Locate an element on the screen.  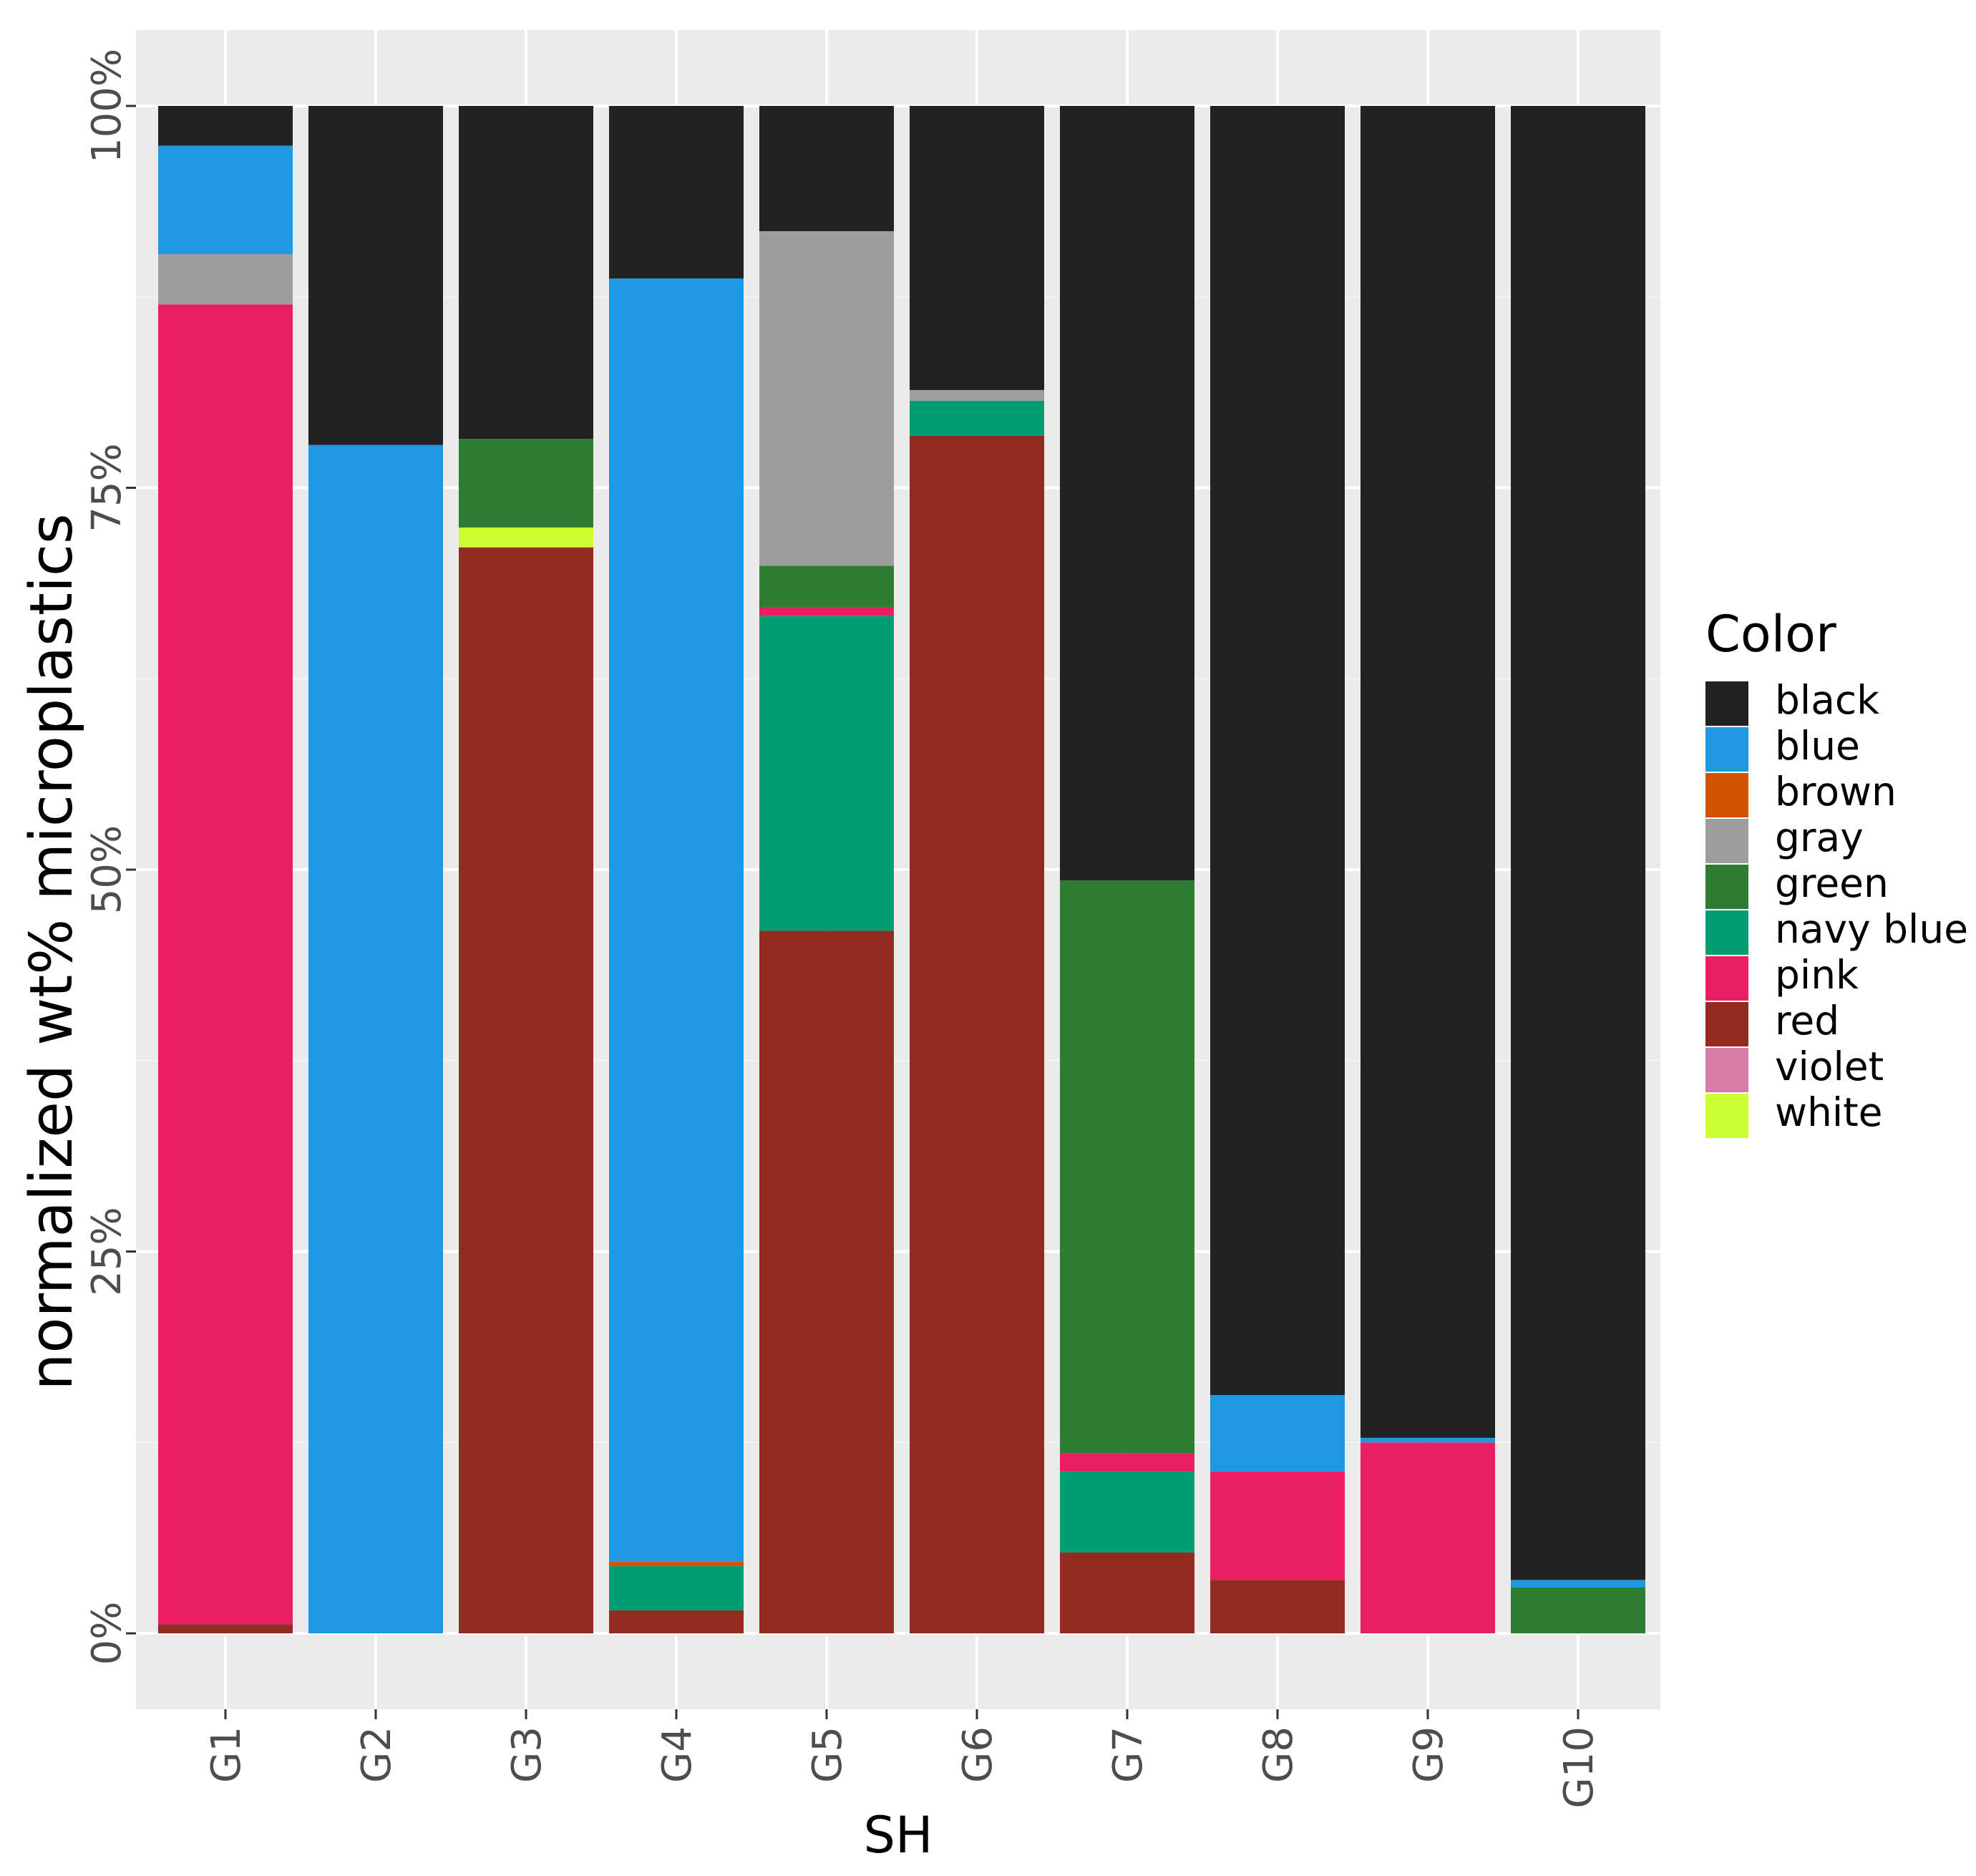
bar-segment-G4-brown is located at coordinates (676, 1564).